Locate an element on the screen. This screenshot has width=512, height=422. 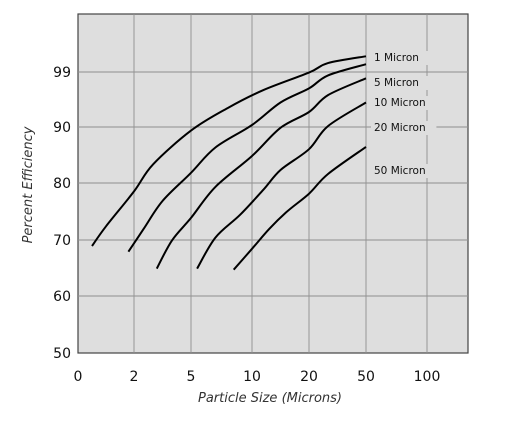
series-label-5-micron: 5 Micron is located at coordinates (396, 83).